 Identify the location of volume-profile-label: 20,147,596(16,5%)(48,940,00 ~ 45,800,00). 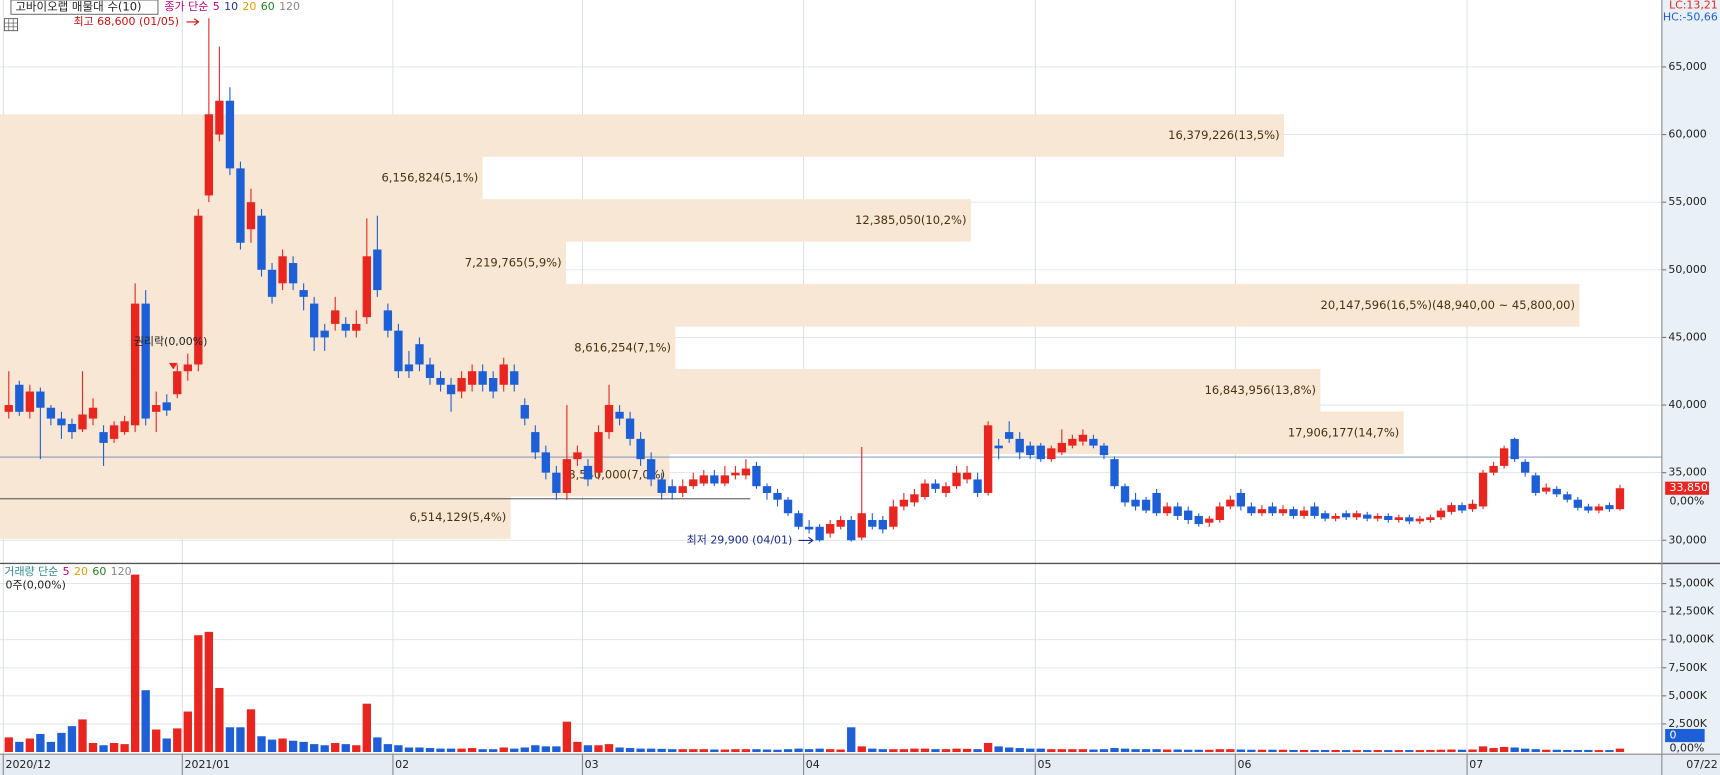
(1448, 305).